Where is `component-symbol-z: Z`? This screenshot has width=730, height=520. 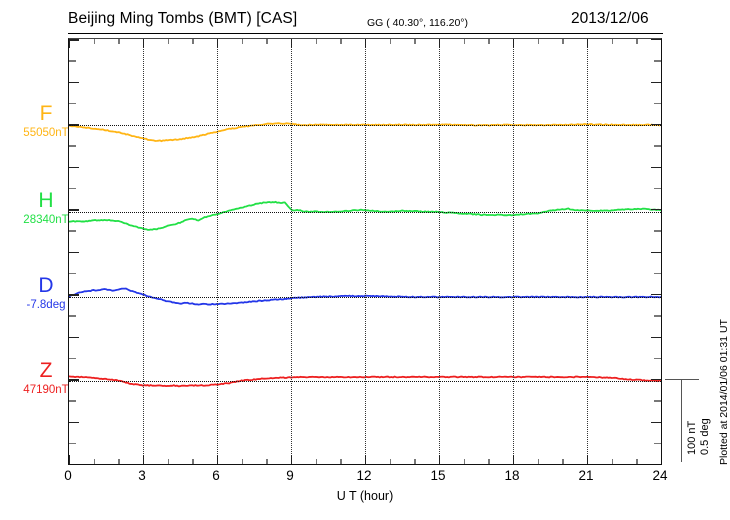 component-symbol-z: Z is located at coordinates (46, 370).